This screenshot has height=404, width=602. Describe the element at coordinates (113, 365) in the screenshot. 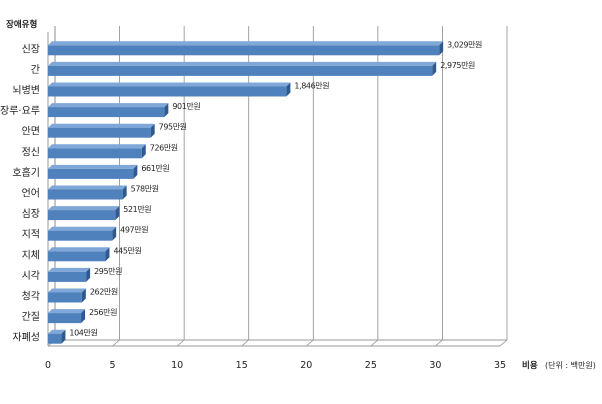

I see `x-tick-label: 5` at that location.